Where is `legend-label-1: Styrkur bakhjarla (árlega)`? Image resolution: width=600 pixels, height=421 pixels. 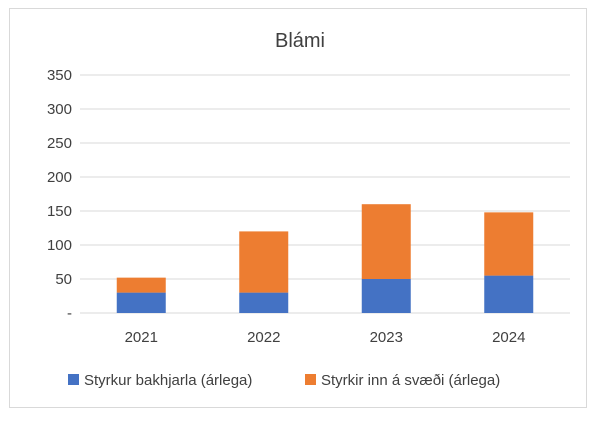 legend-label-1: Styrkur bakhjarla (árlega) is located at coordinates (168, 380).